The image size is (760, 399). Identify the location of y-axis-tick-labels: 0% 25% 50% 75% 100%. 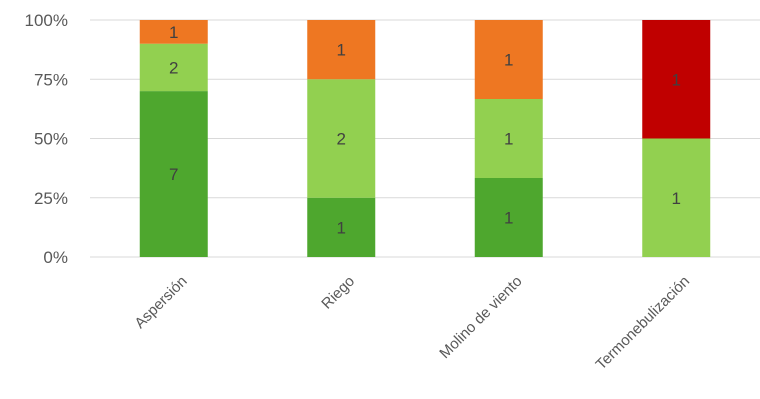
(46, 139).